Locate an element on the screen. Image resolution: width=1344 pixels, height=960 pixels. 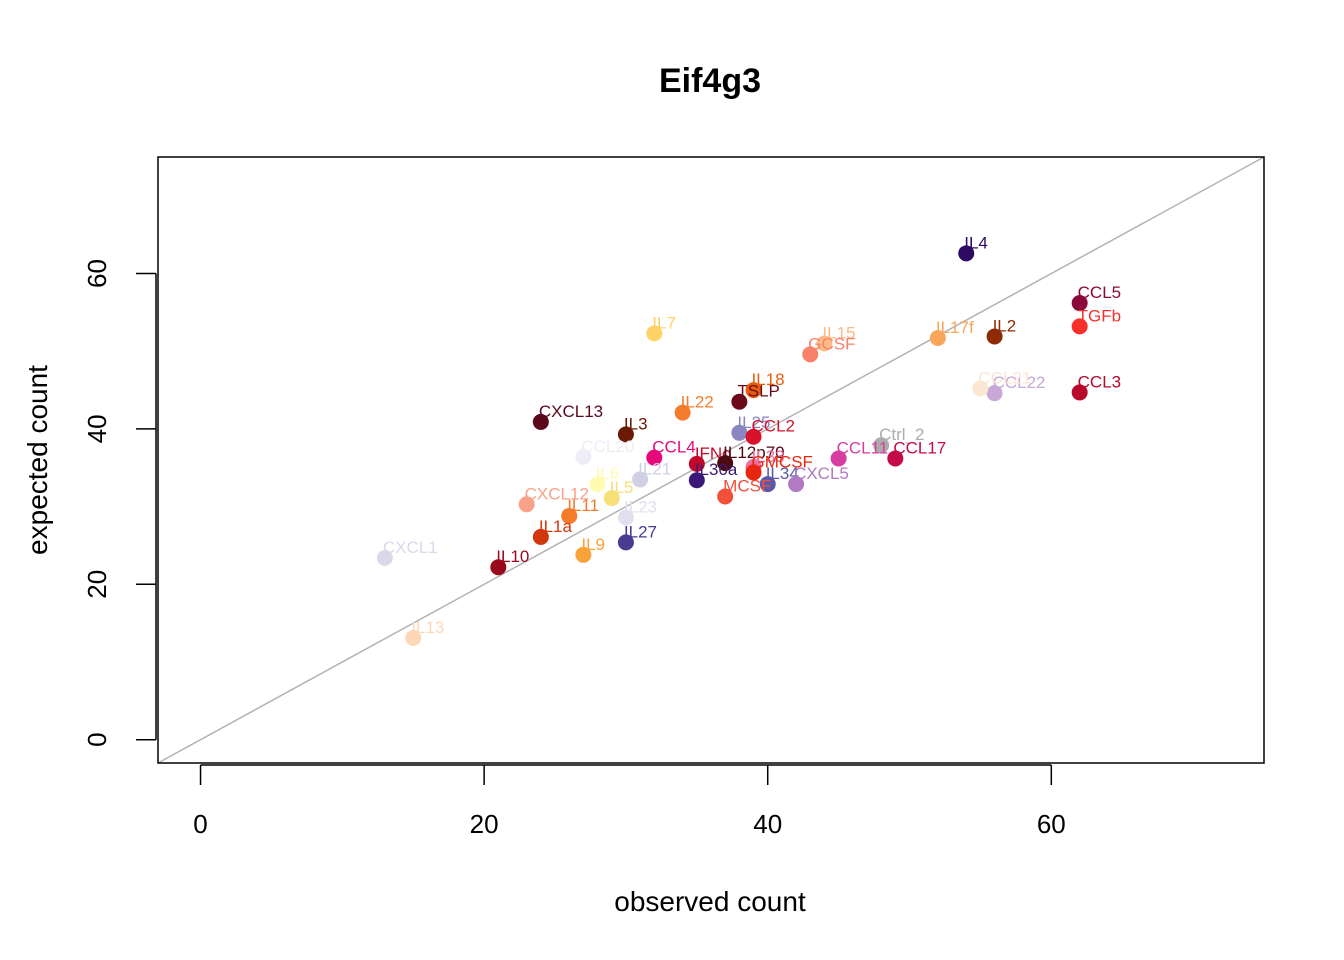
point-label: CCL4 is located at coordinates (673, 447).